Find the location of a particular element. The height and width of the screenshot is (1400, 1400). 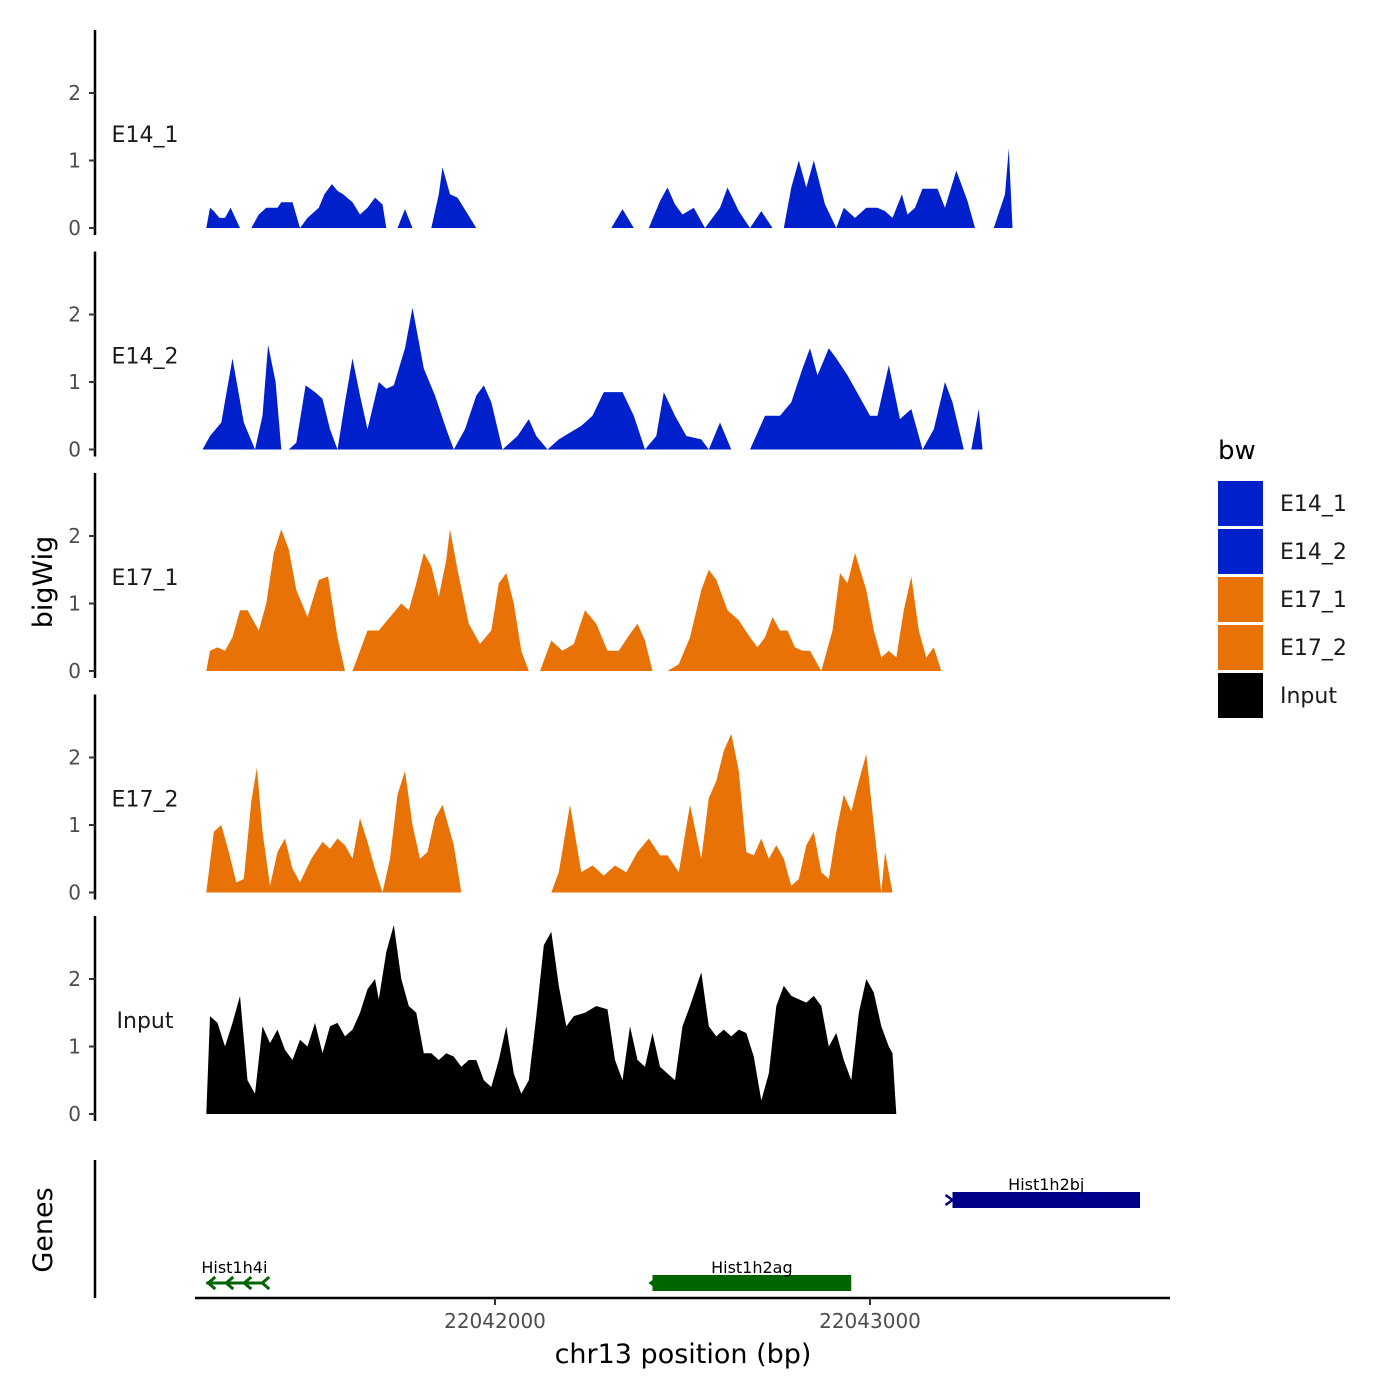

track-label: E14_2 is located at coordinates (145, 357).